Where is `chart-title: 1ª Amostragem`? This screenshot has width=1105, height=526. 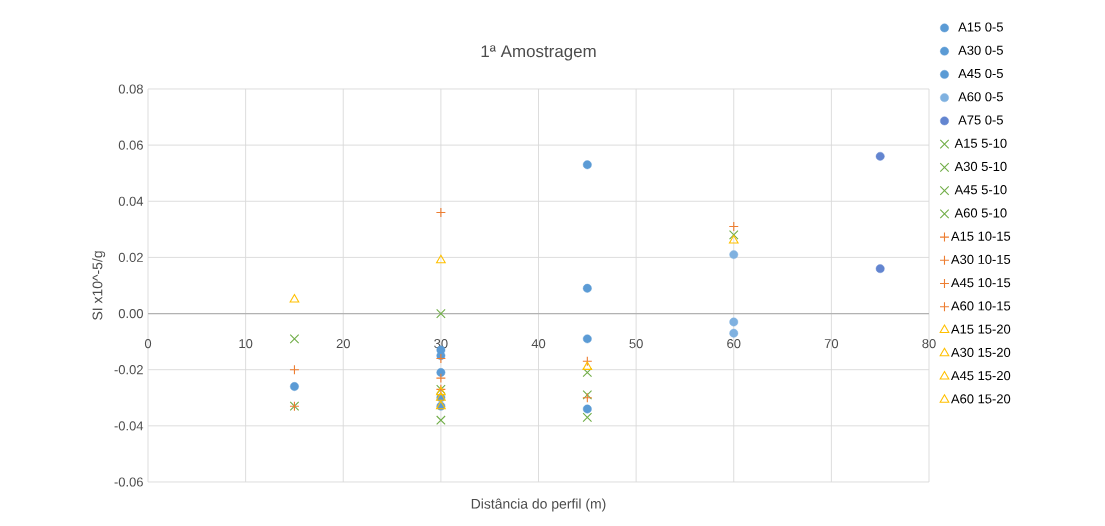 chart-title: 1ª Amostragem is located at coordinates (538, 53).